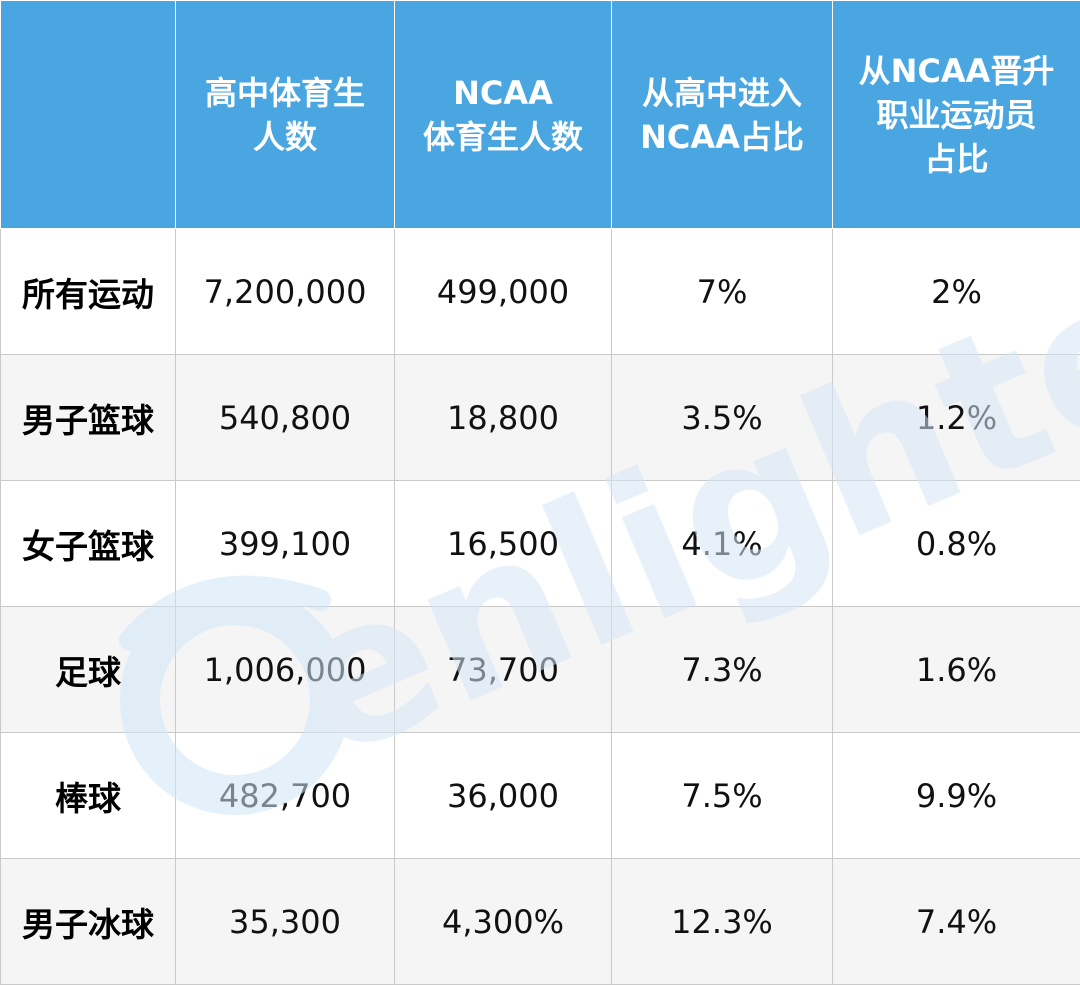 This screenshot has height=985, width=1080. I want to click on header-hs-athletes: 高中体育生 人数, so click(285, 115).